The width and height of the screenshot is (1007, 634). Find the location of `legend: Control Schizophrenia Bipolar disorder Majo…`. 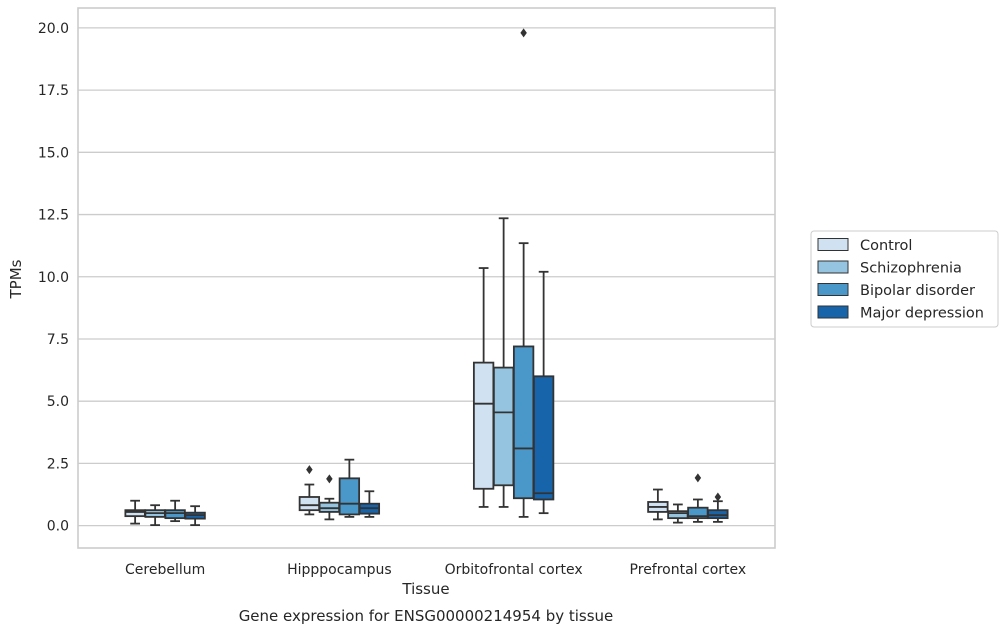

legend: Control Schizophrenia Bipolar disorder Majo… is located at coordinates (904, 279).